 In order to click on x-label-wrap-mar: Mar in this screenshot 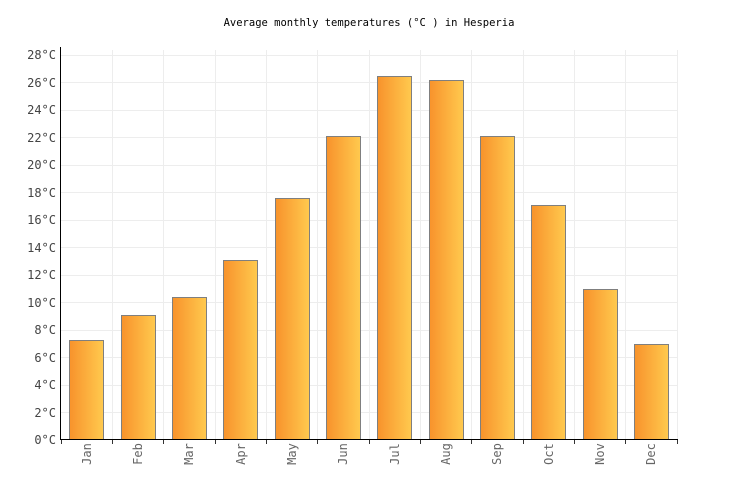, I will do `click(189, 454)`.